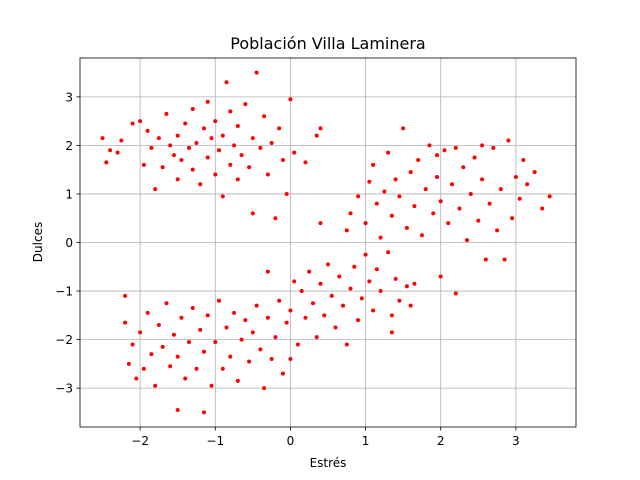 The height and width of the screenshot is (480, 640). I want to click on y-tick-label-1: −2, so click(64, 340).